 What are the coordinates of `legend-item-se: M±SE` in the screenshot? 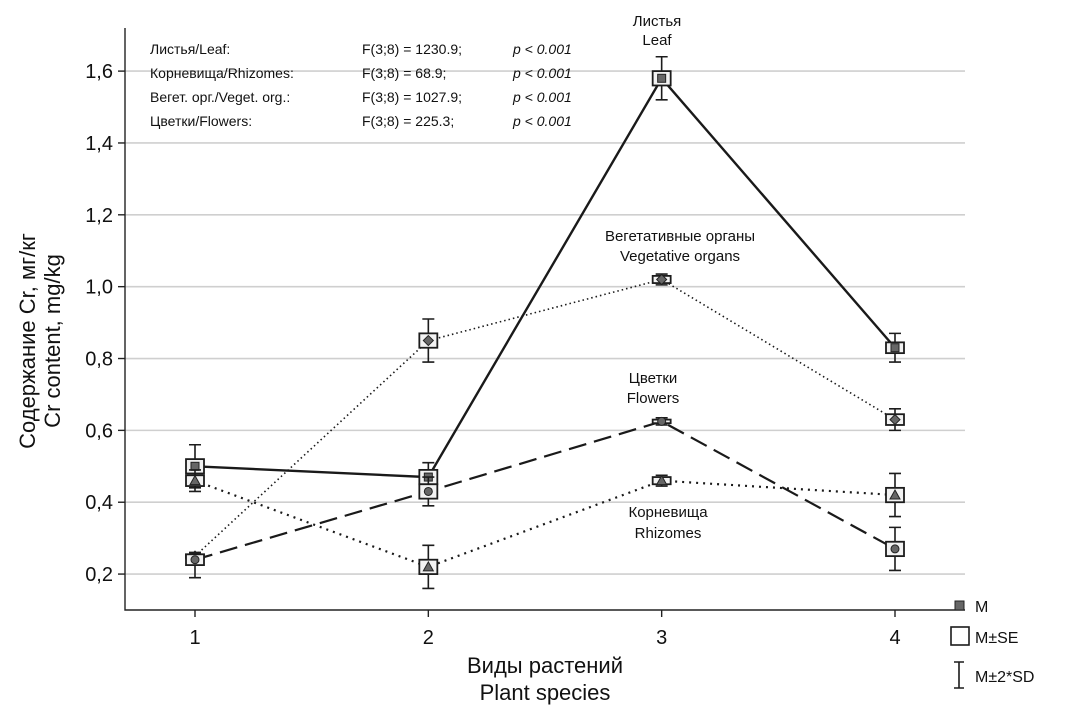 It's located at (984, 636).